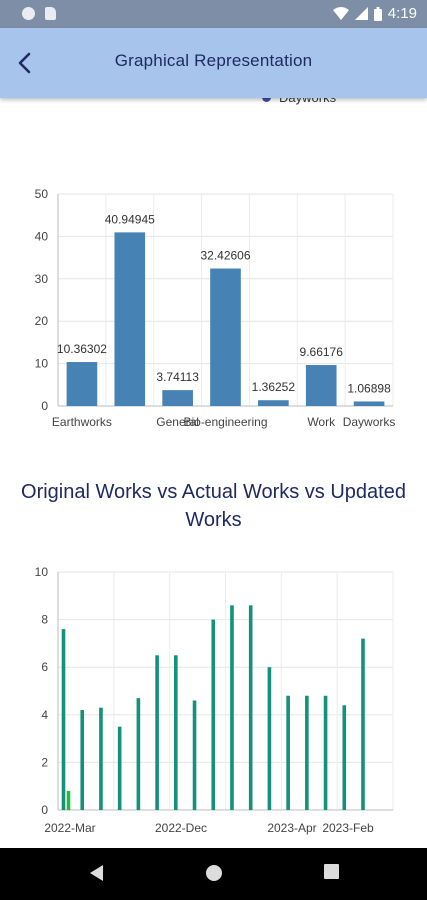 This screenshot has height=900, width=427. Describe the element at coordinates (28, 13) in the screenshot. I see `notification-dot-icon` at that location.